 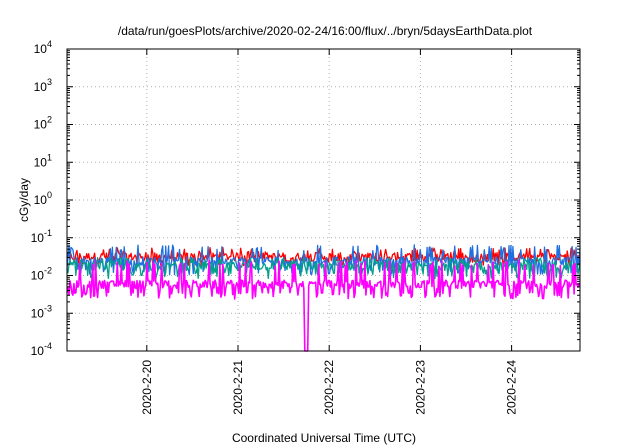 What do you see at coordinates (43, 85) in the screenshot?
I see `y-tick-label: 10³` at bounding box center [43, 85].